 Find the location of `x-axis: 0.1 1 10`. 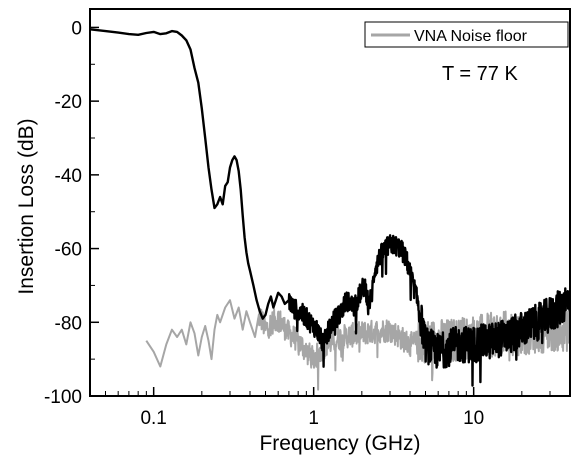

x-axis: 0.1 1 10 is located at coordinates (330, 408).